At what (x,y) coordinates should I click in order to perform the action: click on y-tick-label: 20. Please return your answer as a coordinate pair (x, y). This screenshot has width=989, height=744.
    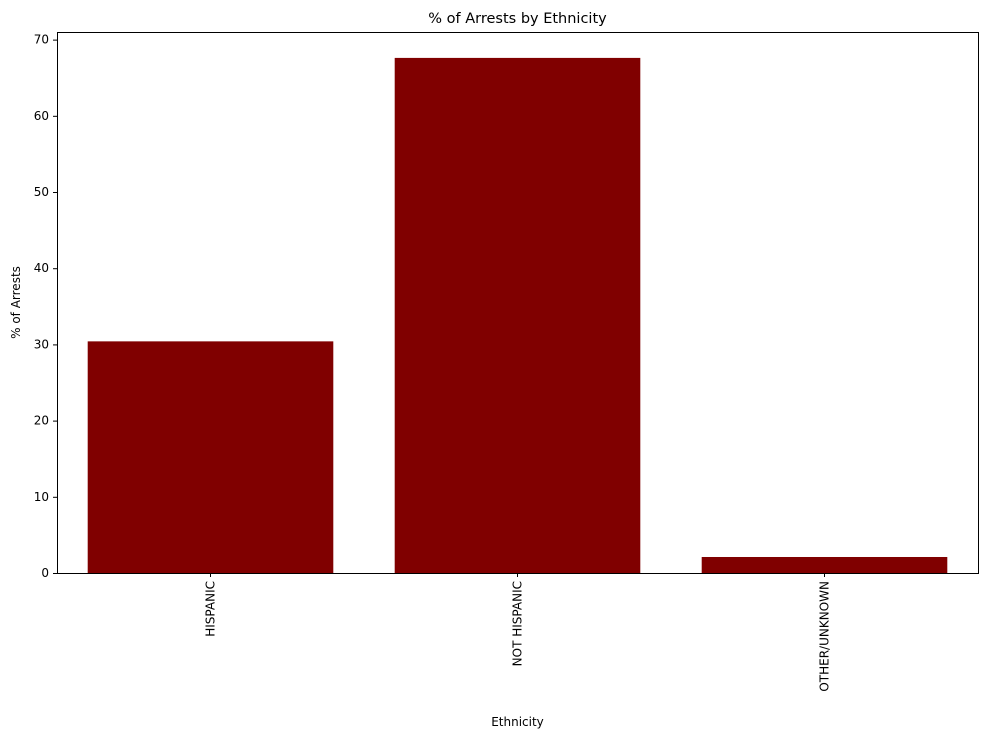
    Looking at the image, I should click on (41, 421).